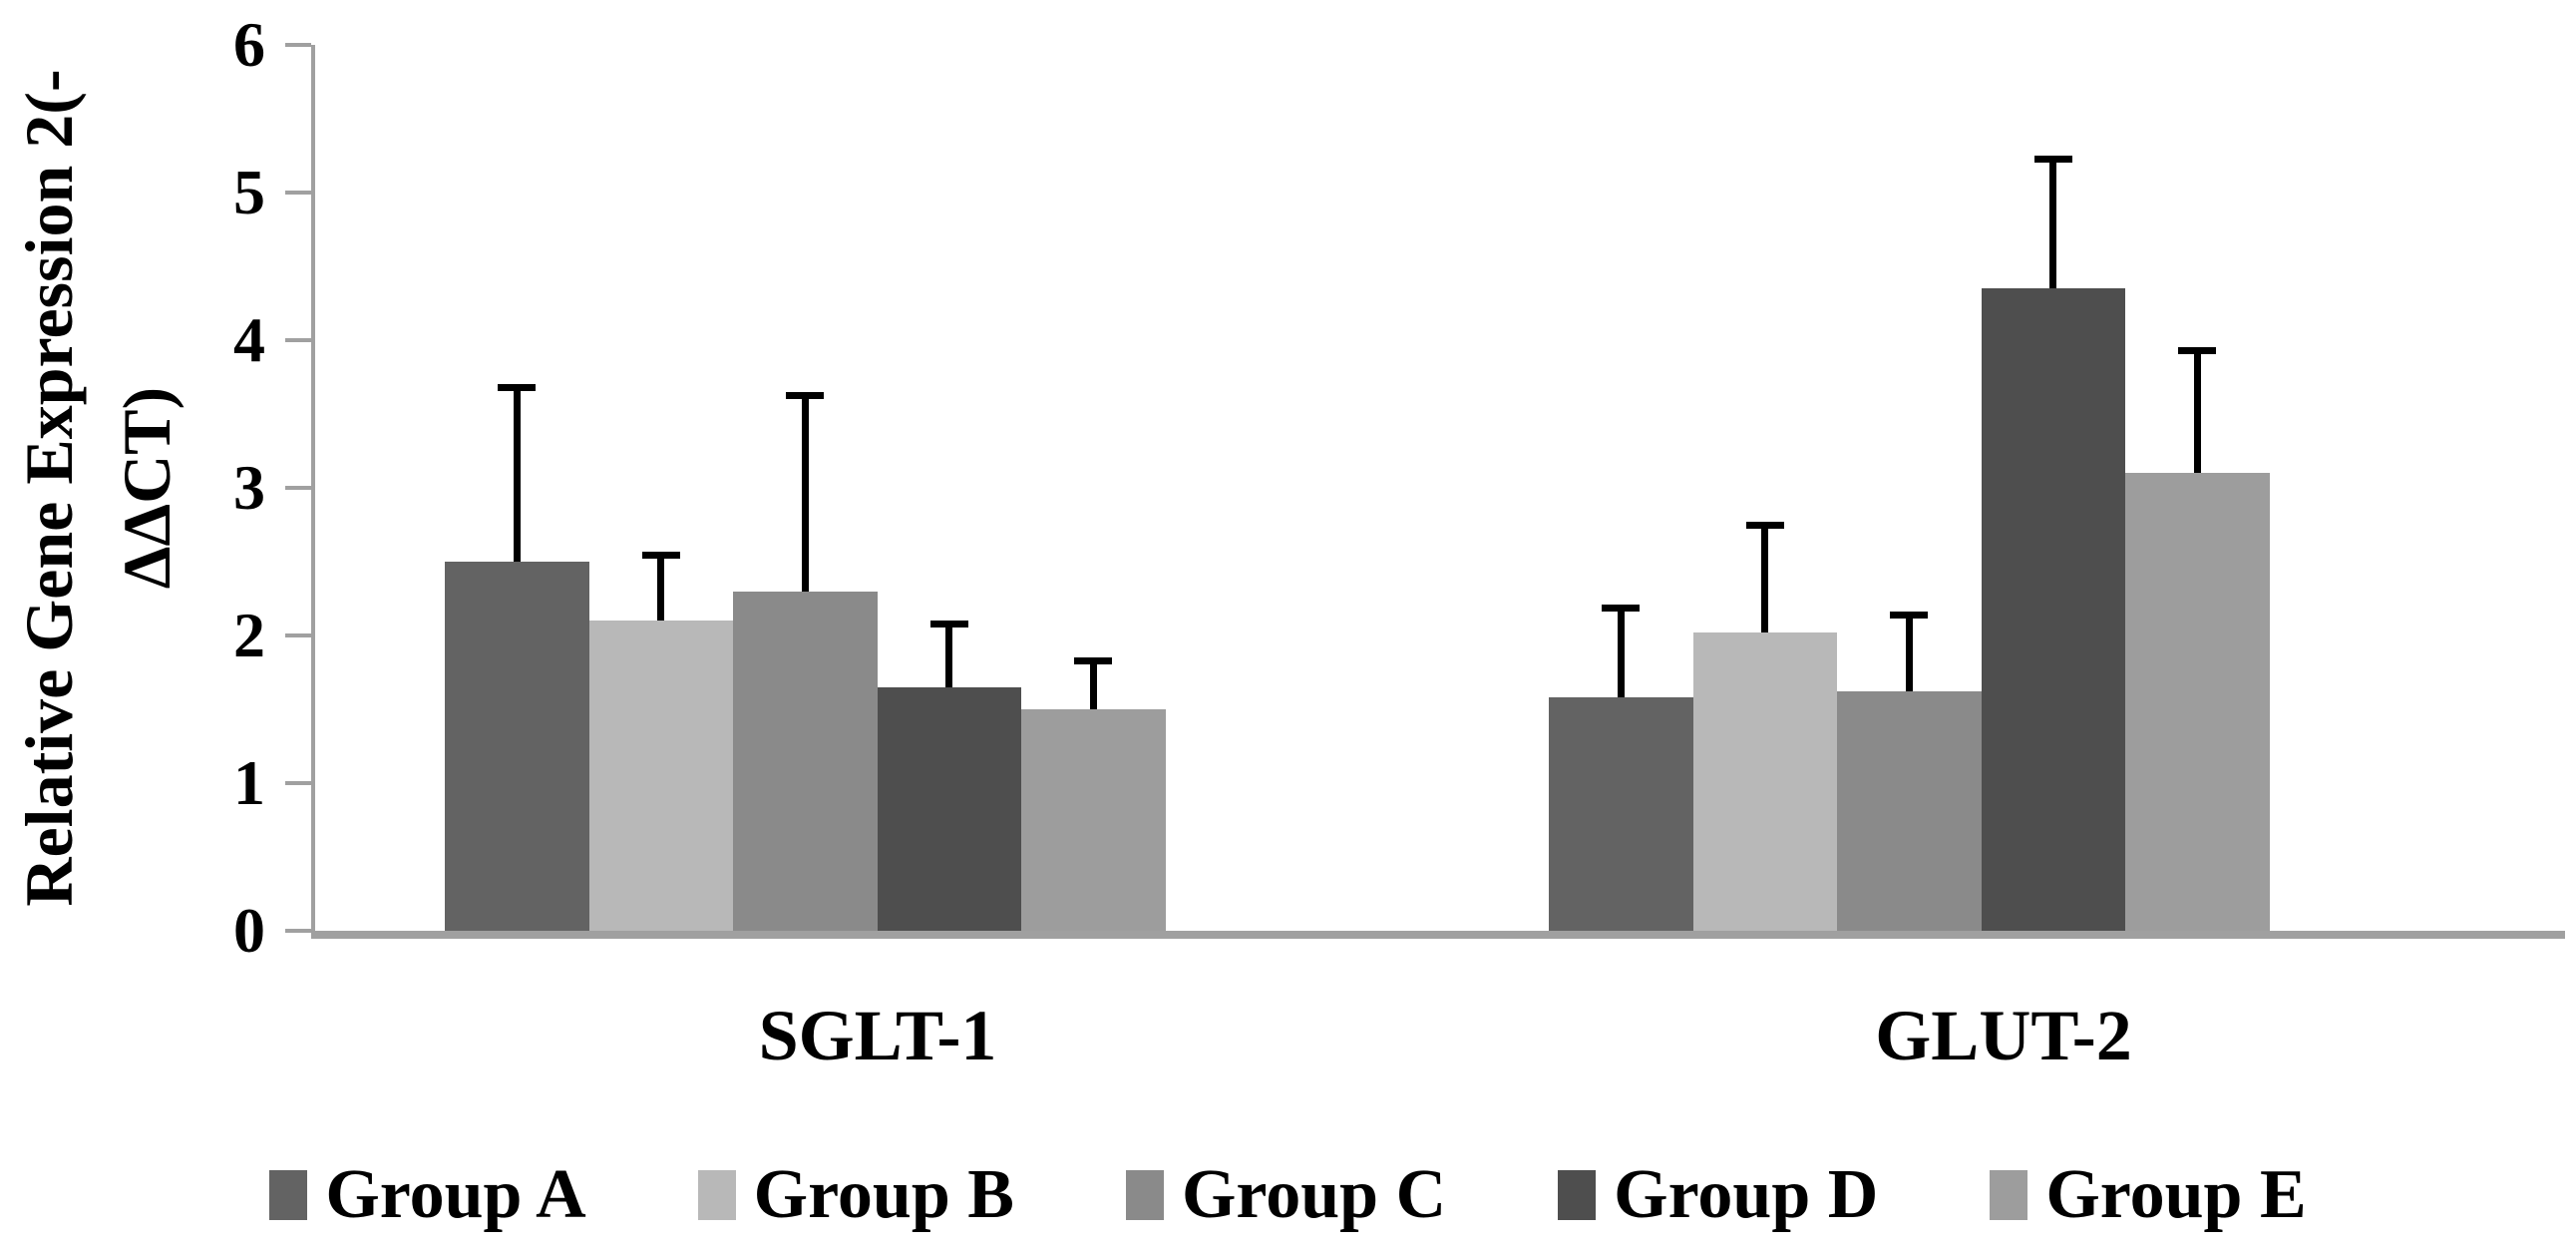 This screenshot has width=2576, height=1255. What do you see at coordinates (2197, 639) in the screenshot?
I see `bar-glut-2-group-e` at bounding box center [2197, 639].